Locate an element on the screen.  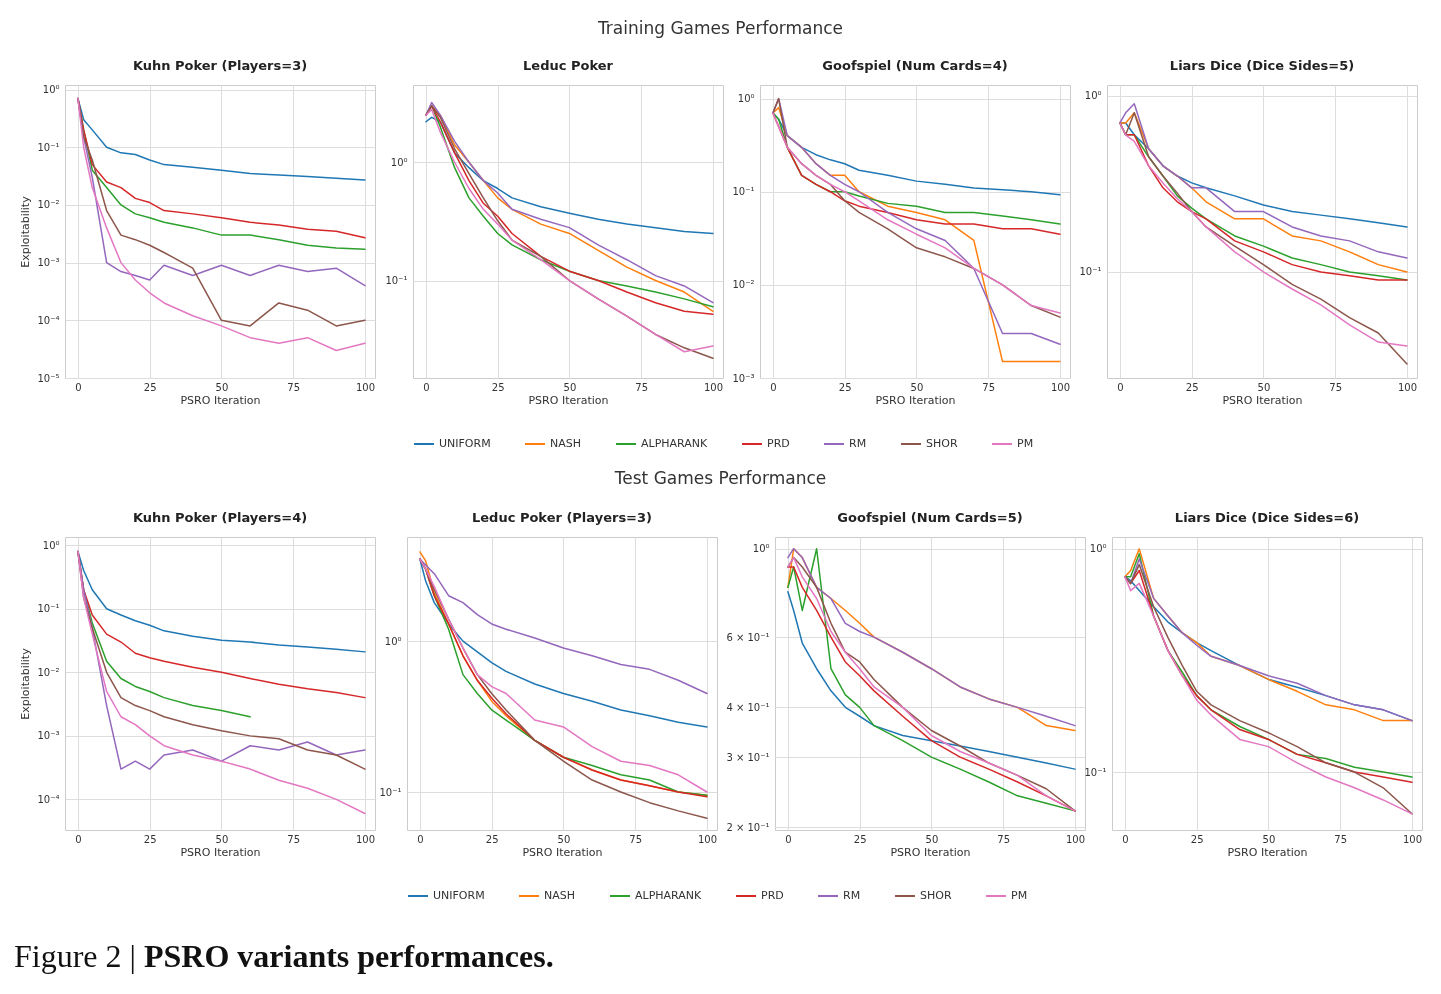
y-tick-label: 2 × 10⁻¹ is located at coordinates (748, 827).